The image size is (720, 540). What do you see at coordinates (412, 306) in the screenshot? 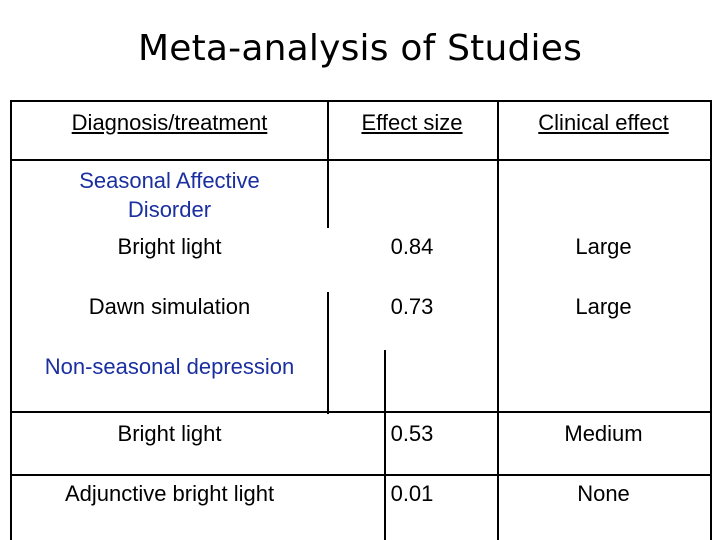
I see `effect-size-cell: 0.73` at bounding box center [412, 306].